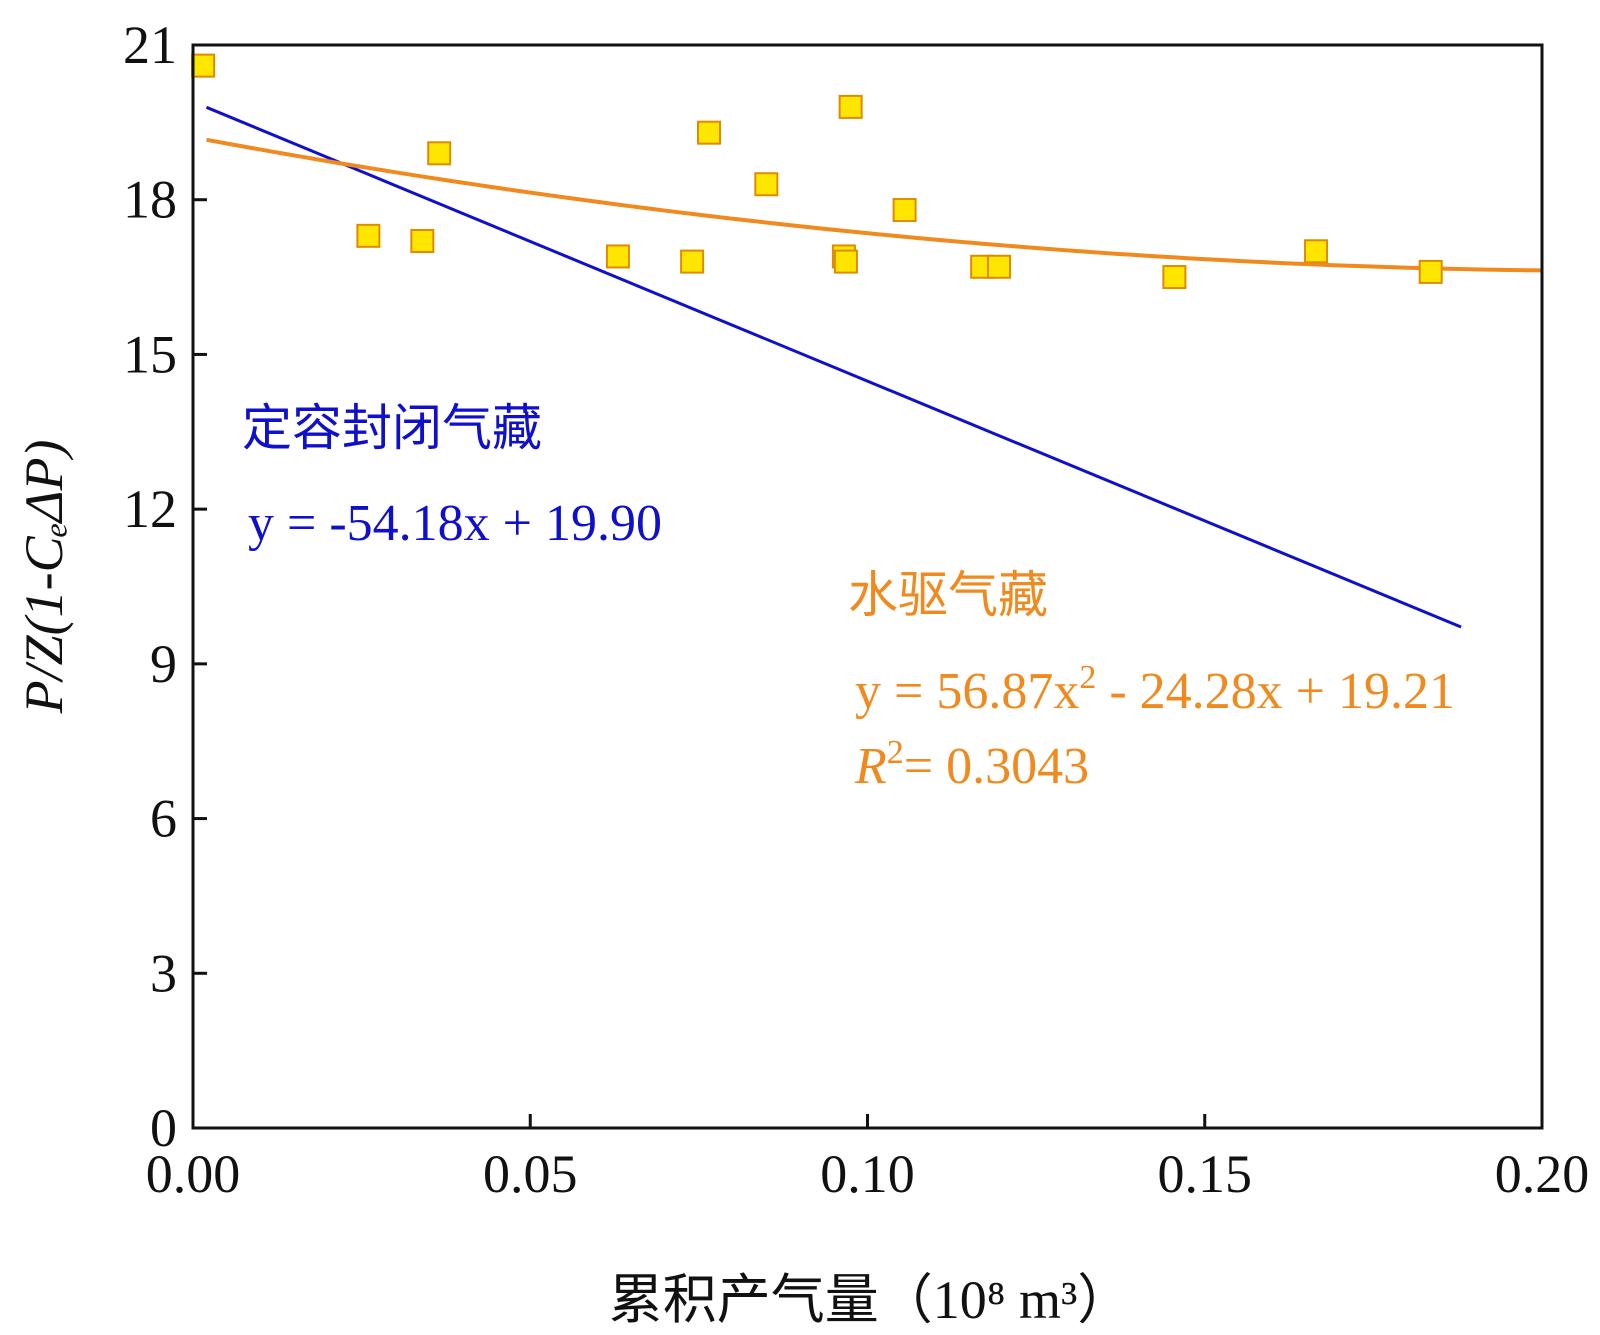 This screenshot has height=1335, width=1600. What do you see at coordinates (150, 45) in the screenshot?
I see `y-tick-label: 21` at bounding box center [150, 45].